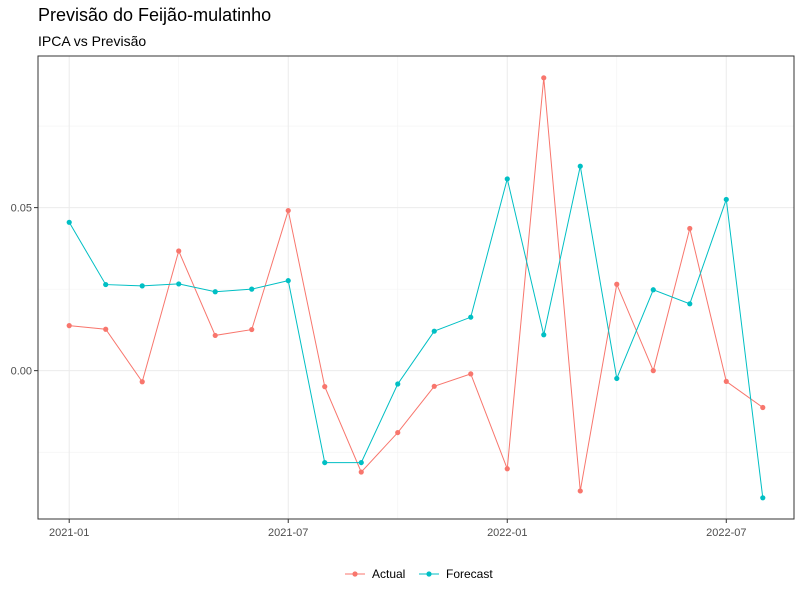 Image resolution: width=800 pixels, height=600 pixels. I want to click on legend: Actual Forecast, so click(419, 574).